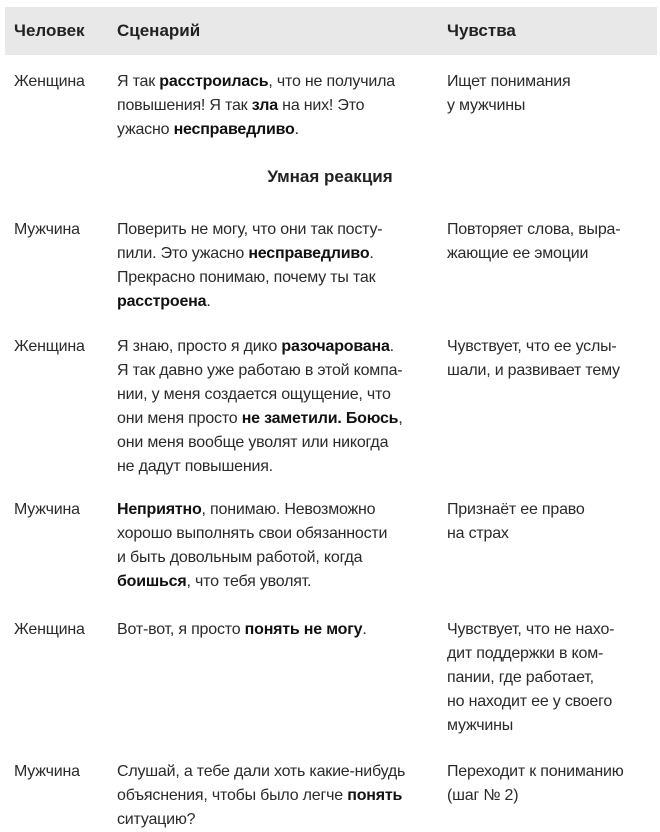  I want to click on text-segment: повышения! Я так, so click(184, 105).